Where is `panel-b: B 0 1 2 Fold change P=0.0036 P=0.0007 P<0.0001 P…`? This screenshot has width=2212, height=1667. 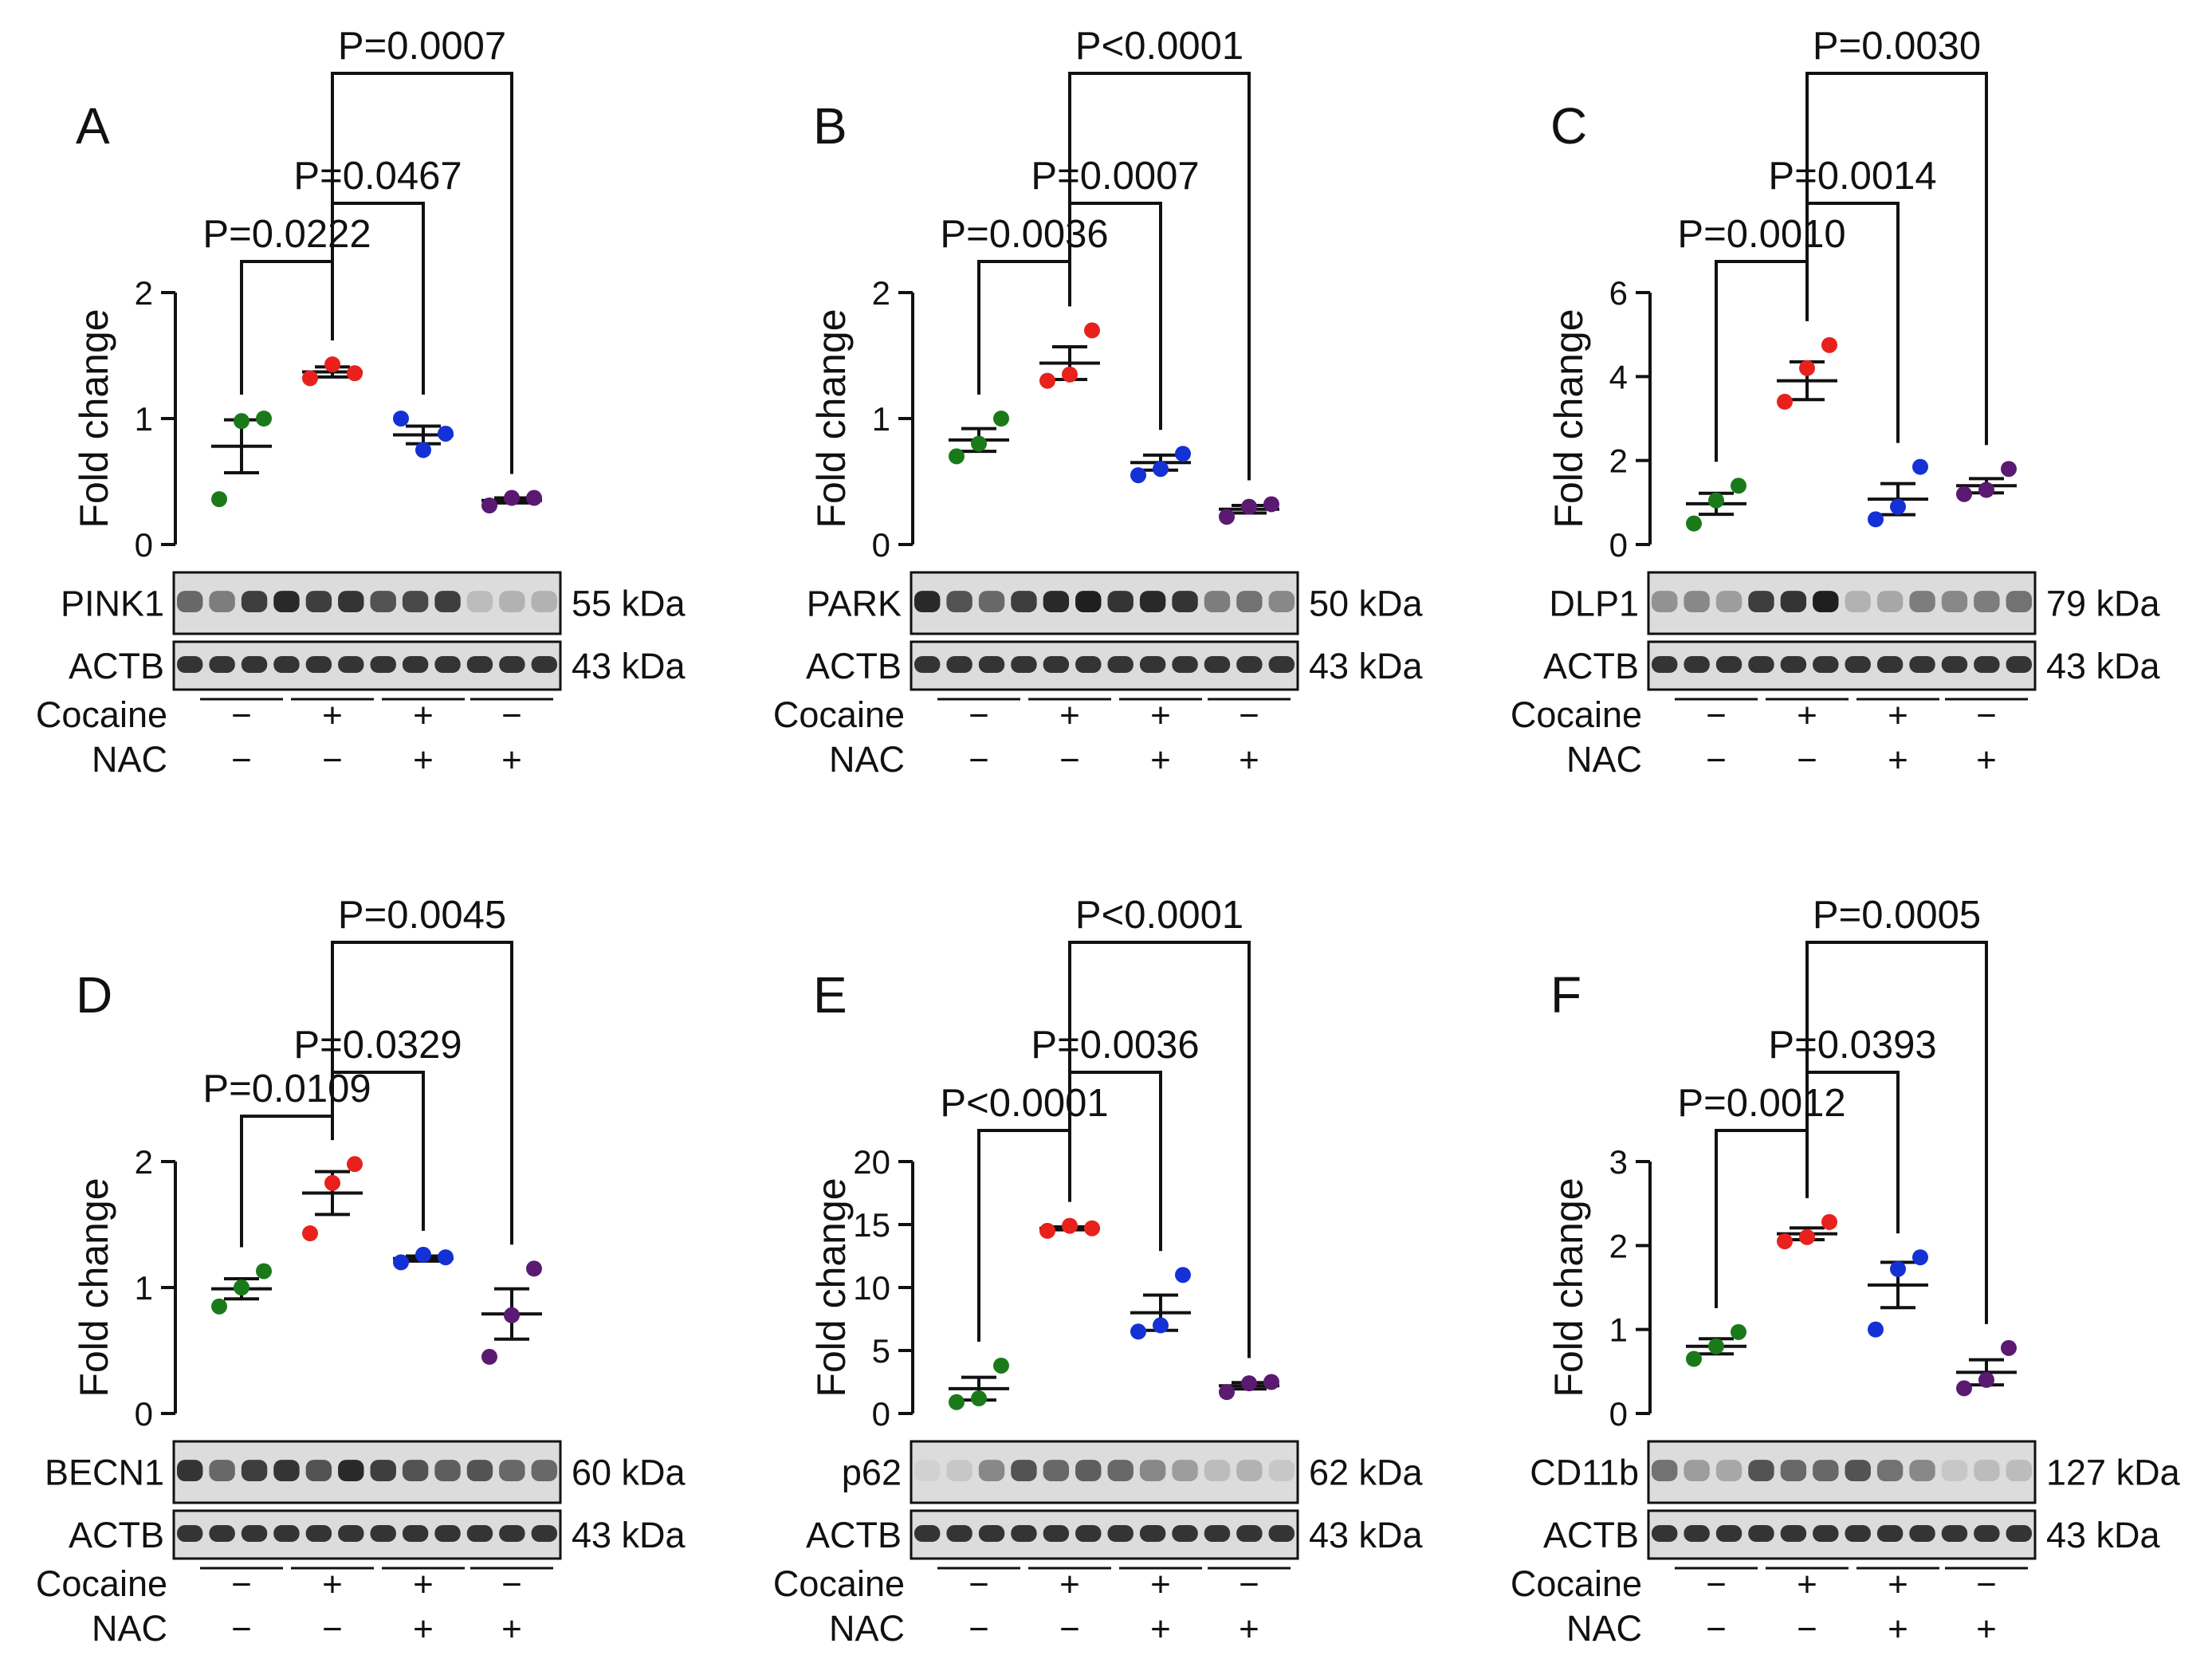 panel-b: B 0 1 2 Fold change P=0.0036 P=0.0007 P<0.0001 P… is located at coordinates (1098, 402).